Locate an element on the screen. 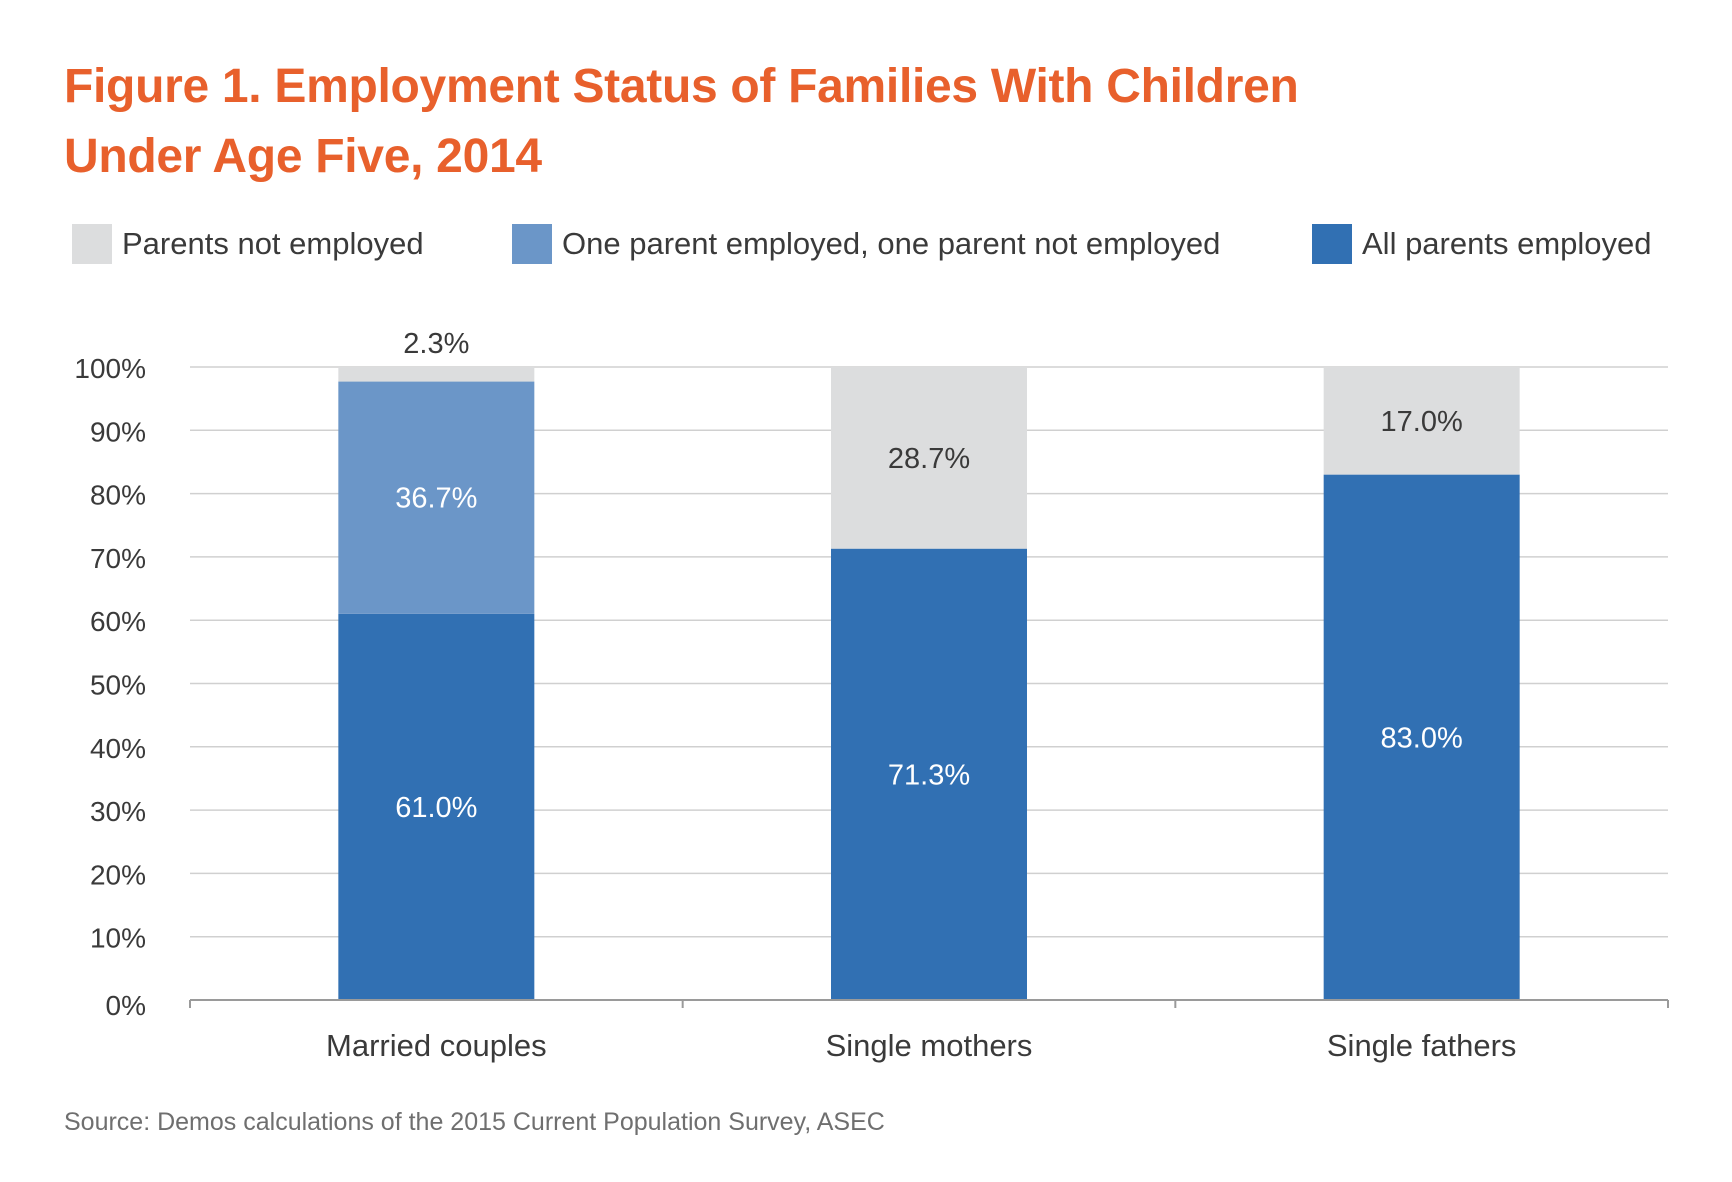  y-tick-label: 80% is located at coordinates (118, 495).